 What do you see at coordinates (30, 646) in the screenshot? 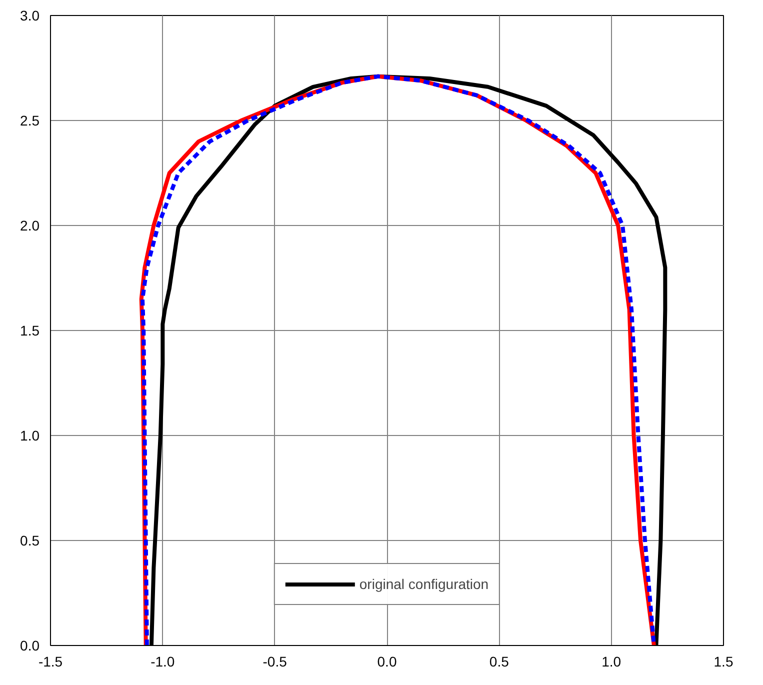
I see `y-tick-label: 0.0` at bounding box center [30, 646].